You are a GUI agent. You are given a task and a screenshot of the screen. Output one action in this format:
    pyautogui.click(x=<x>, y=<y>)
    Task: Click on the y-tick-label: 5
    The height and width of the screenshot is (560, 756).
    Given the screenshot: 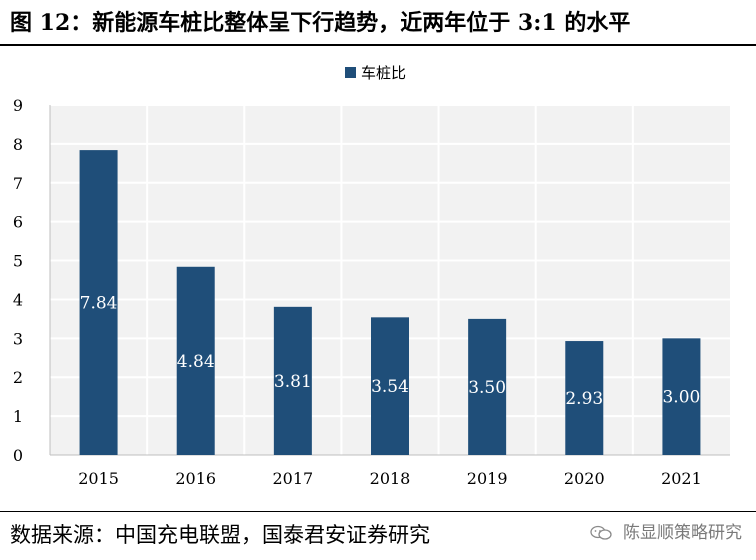 What is the action you would take?
    pyautogui.click(x=18, y=261)
    